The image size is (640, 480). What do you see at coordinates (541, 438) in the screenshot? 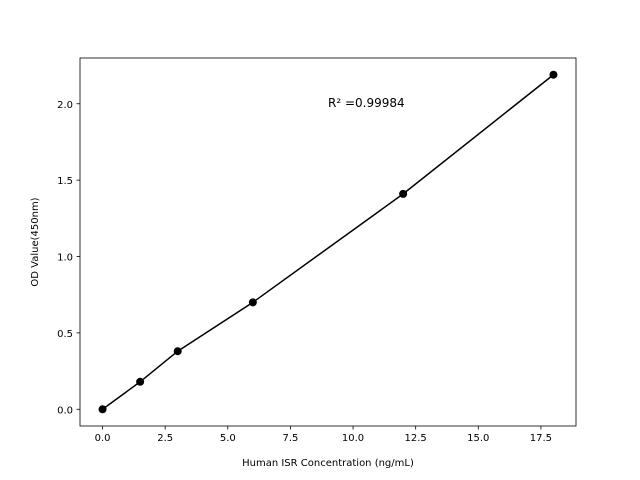
I see `x-tick-label: 17.5` at bounding box center [541, 438].